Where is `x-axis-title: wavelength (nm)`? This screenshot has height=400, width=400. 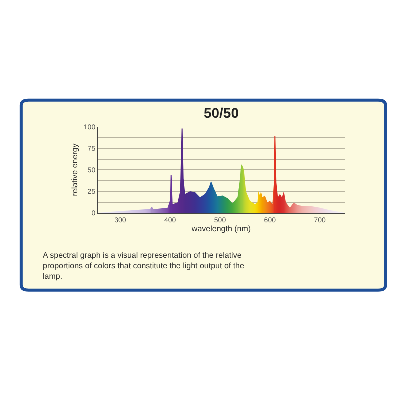
x-axis-title: wavelength (nm) is located at coordinates (221, 229).